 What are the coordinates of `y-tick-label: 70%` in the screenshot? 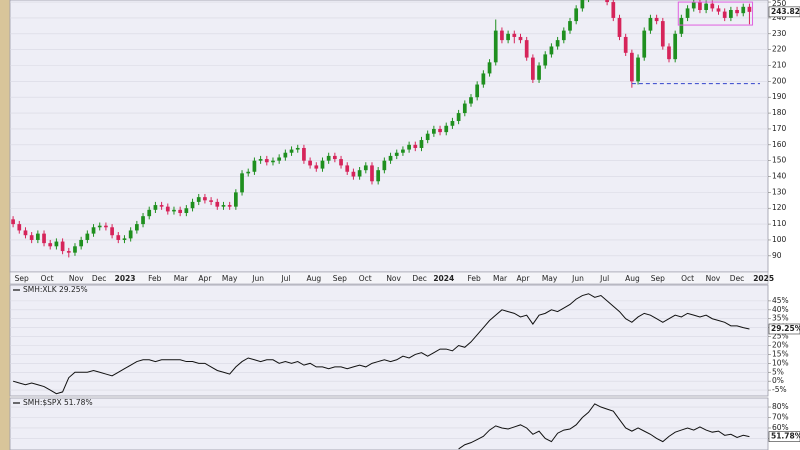 It's located at (780, 417).